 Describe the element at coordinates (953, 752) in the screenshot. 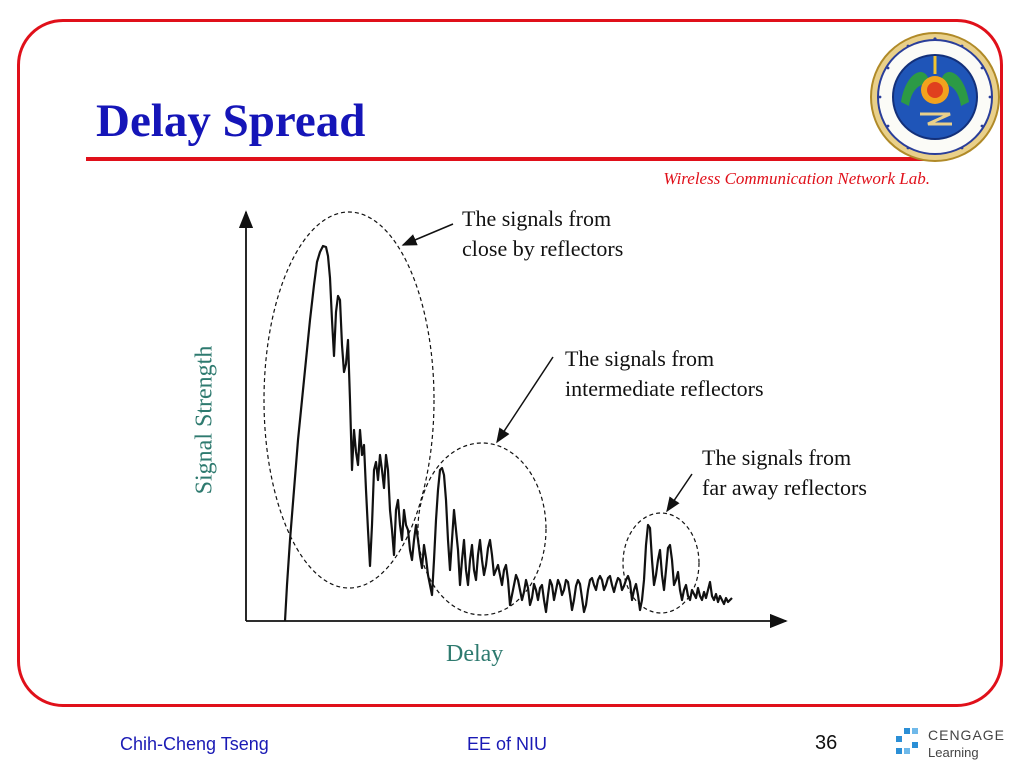

I see `svg-text: Learning` at that location.